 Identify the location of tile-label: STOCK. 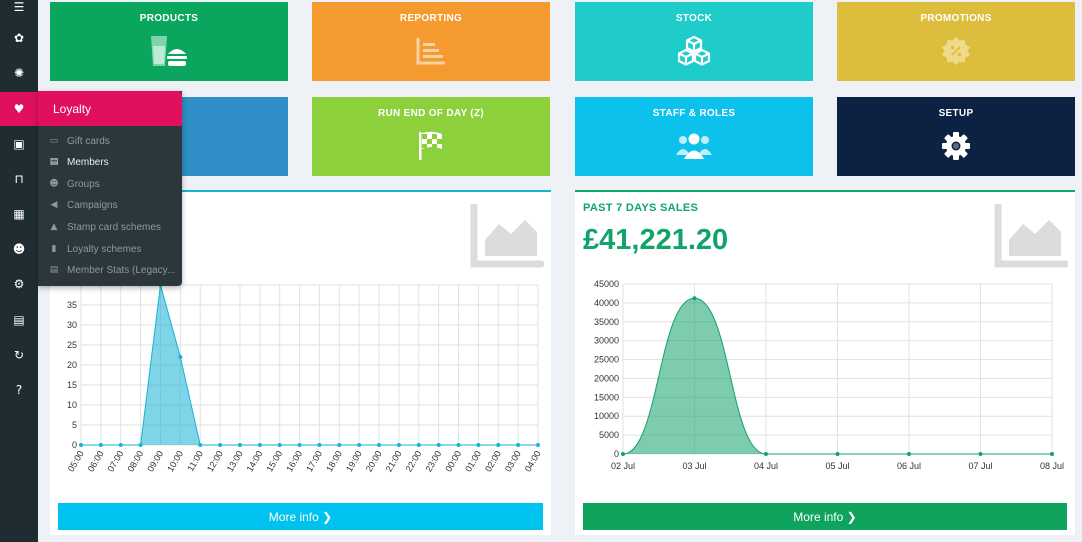
(694, 18).